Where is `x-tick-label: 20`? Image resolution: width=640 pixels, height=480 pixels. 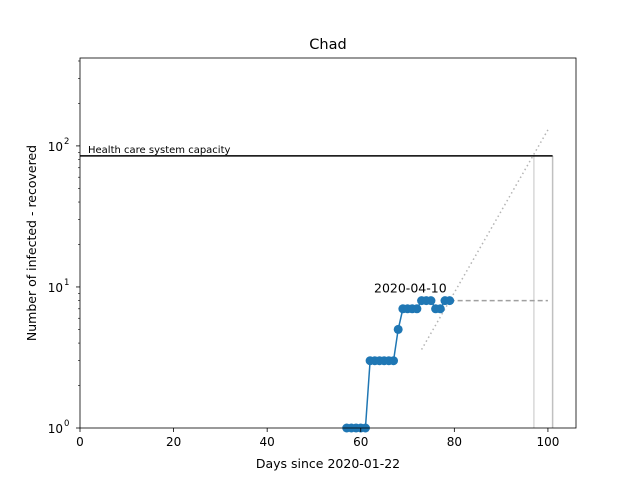 x-tick-label: 20 is located at coordinates (173, 442).